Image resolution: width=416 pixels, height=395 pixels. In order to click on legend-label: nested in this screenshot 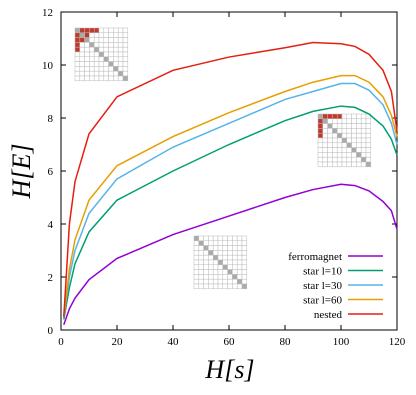, I will do `click(328, 315)`.